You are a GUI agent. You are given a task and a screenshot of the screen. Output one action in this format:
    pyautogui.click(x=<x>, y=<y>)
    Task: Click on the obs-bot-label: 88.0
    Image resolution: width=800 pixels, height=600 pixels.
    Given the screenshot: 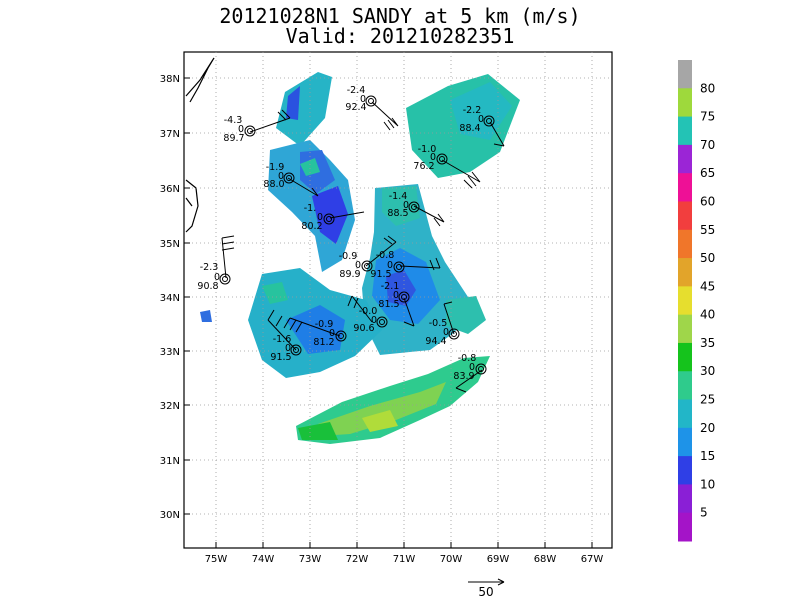 What is the action you would take?
    pyautogui.click(x=273, y=184)
    